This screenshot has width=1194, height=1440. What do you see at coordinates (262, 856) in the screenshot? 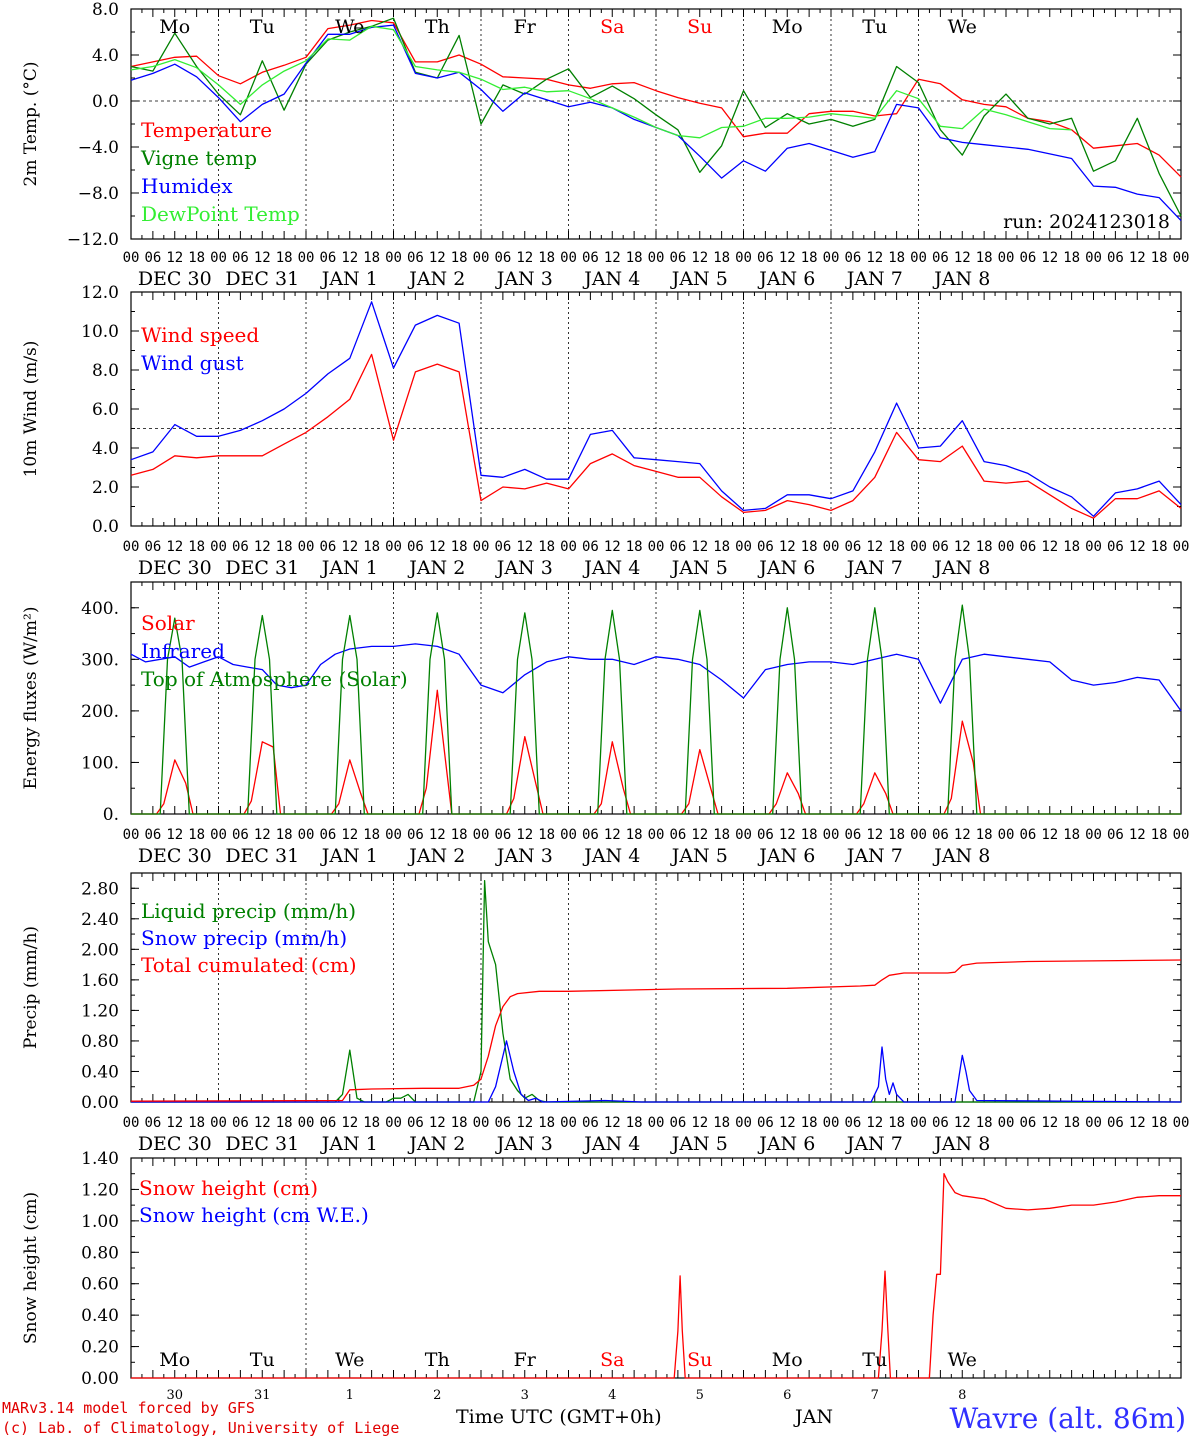
I see `x-date-label: DEC 31` at bounding box center [262, 856].